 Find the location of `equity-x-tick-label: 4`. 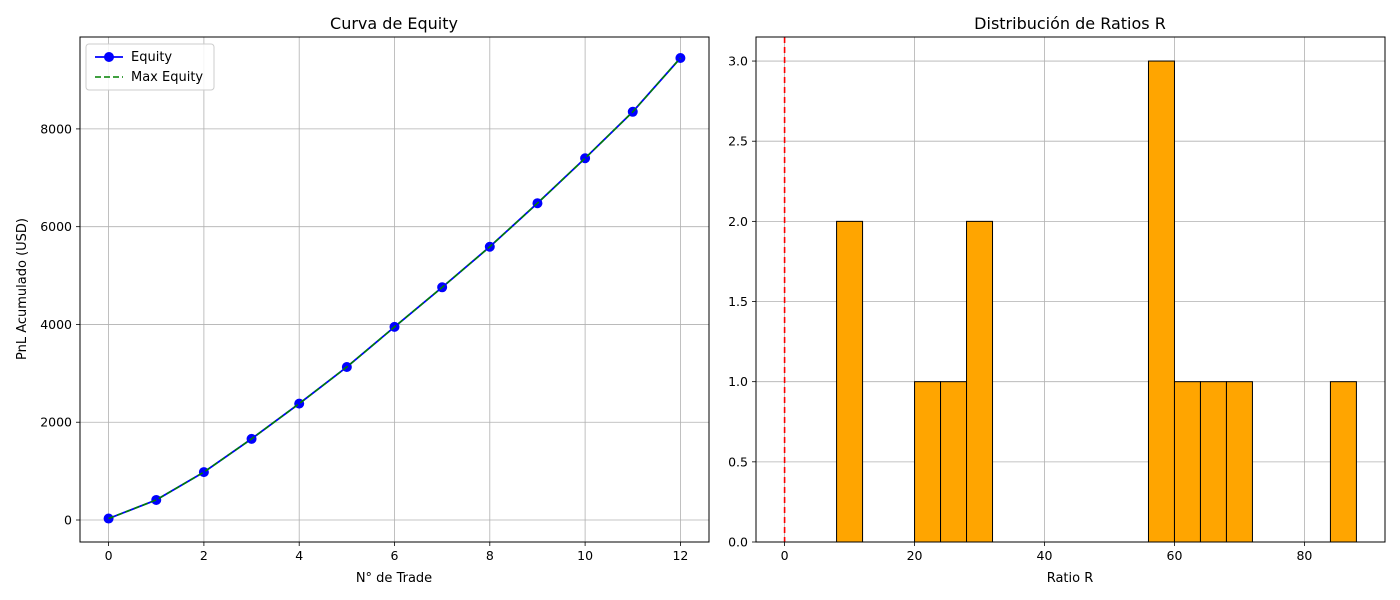

equity-x-tick-label: 4 is located at coordinates (299, 555).